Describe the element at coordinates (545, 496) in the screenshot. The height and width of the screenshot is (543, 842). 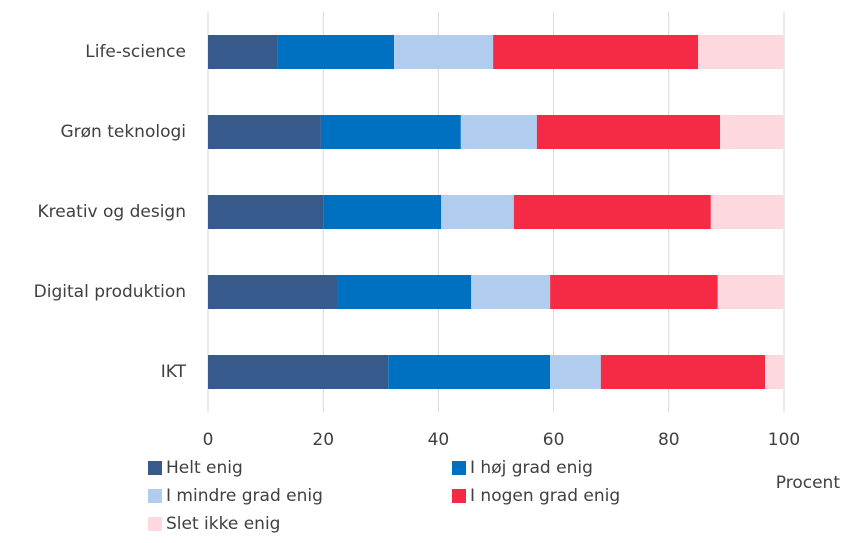
I see `legend-label: I nogen grad enig` at that location.